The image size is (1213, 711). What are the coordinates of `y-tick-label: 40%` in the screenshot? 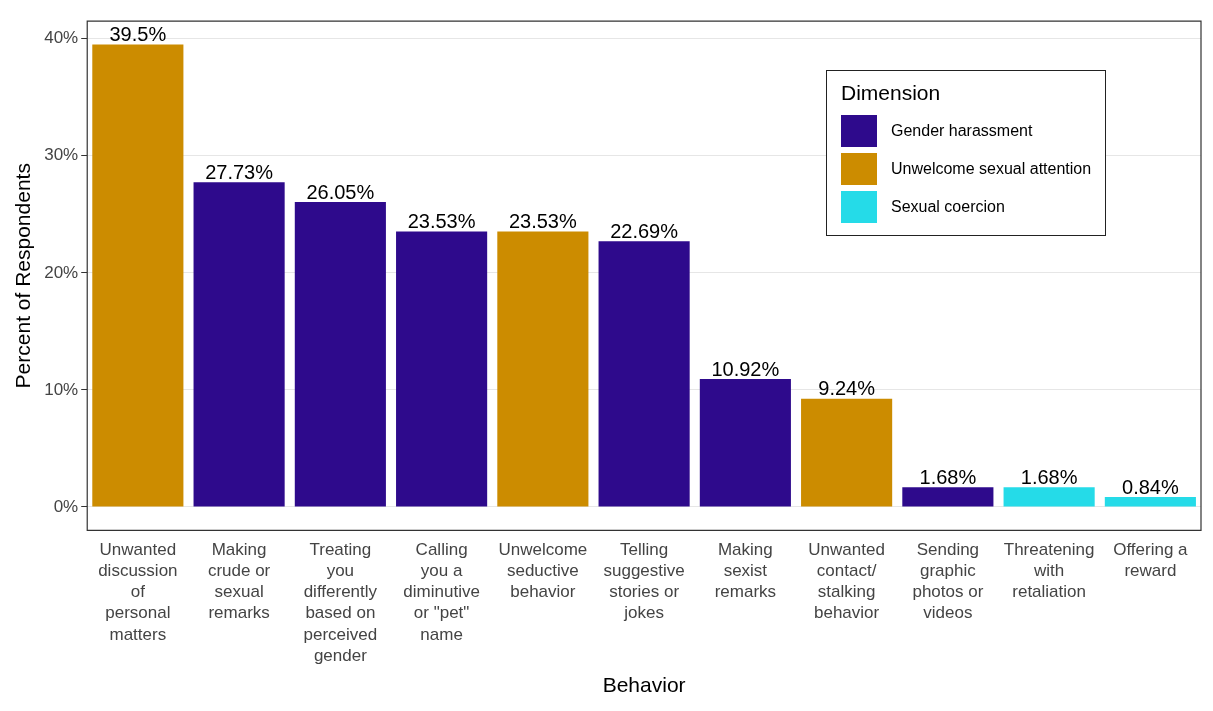 It's located at (61, 38).